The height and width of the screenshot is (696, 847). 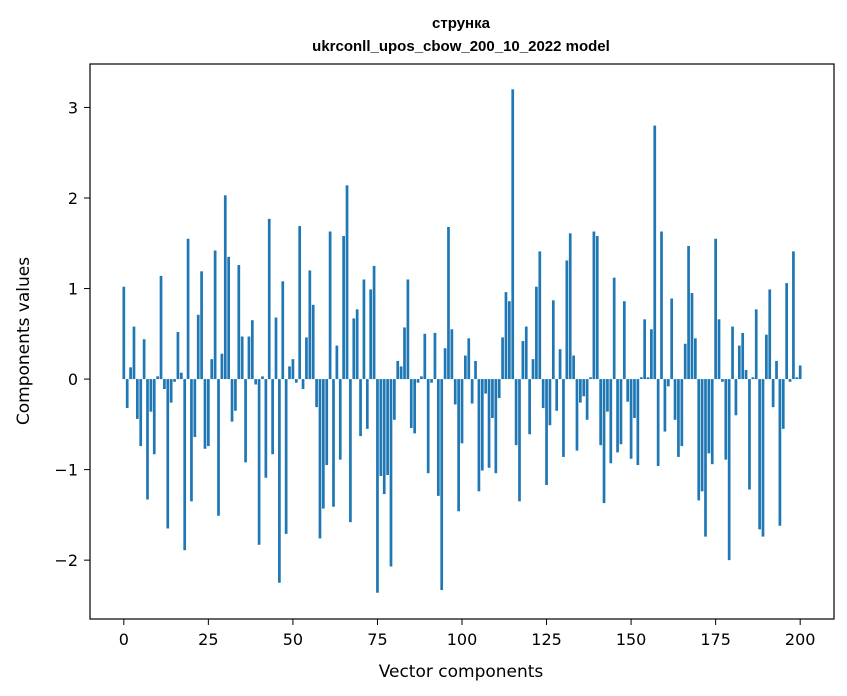 What do you see at coordinates (377, 639) in the screenshot?
I see `x-tick-label: 75` at bounding box center [377, 639].